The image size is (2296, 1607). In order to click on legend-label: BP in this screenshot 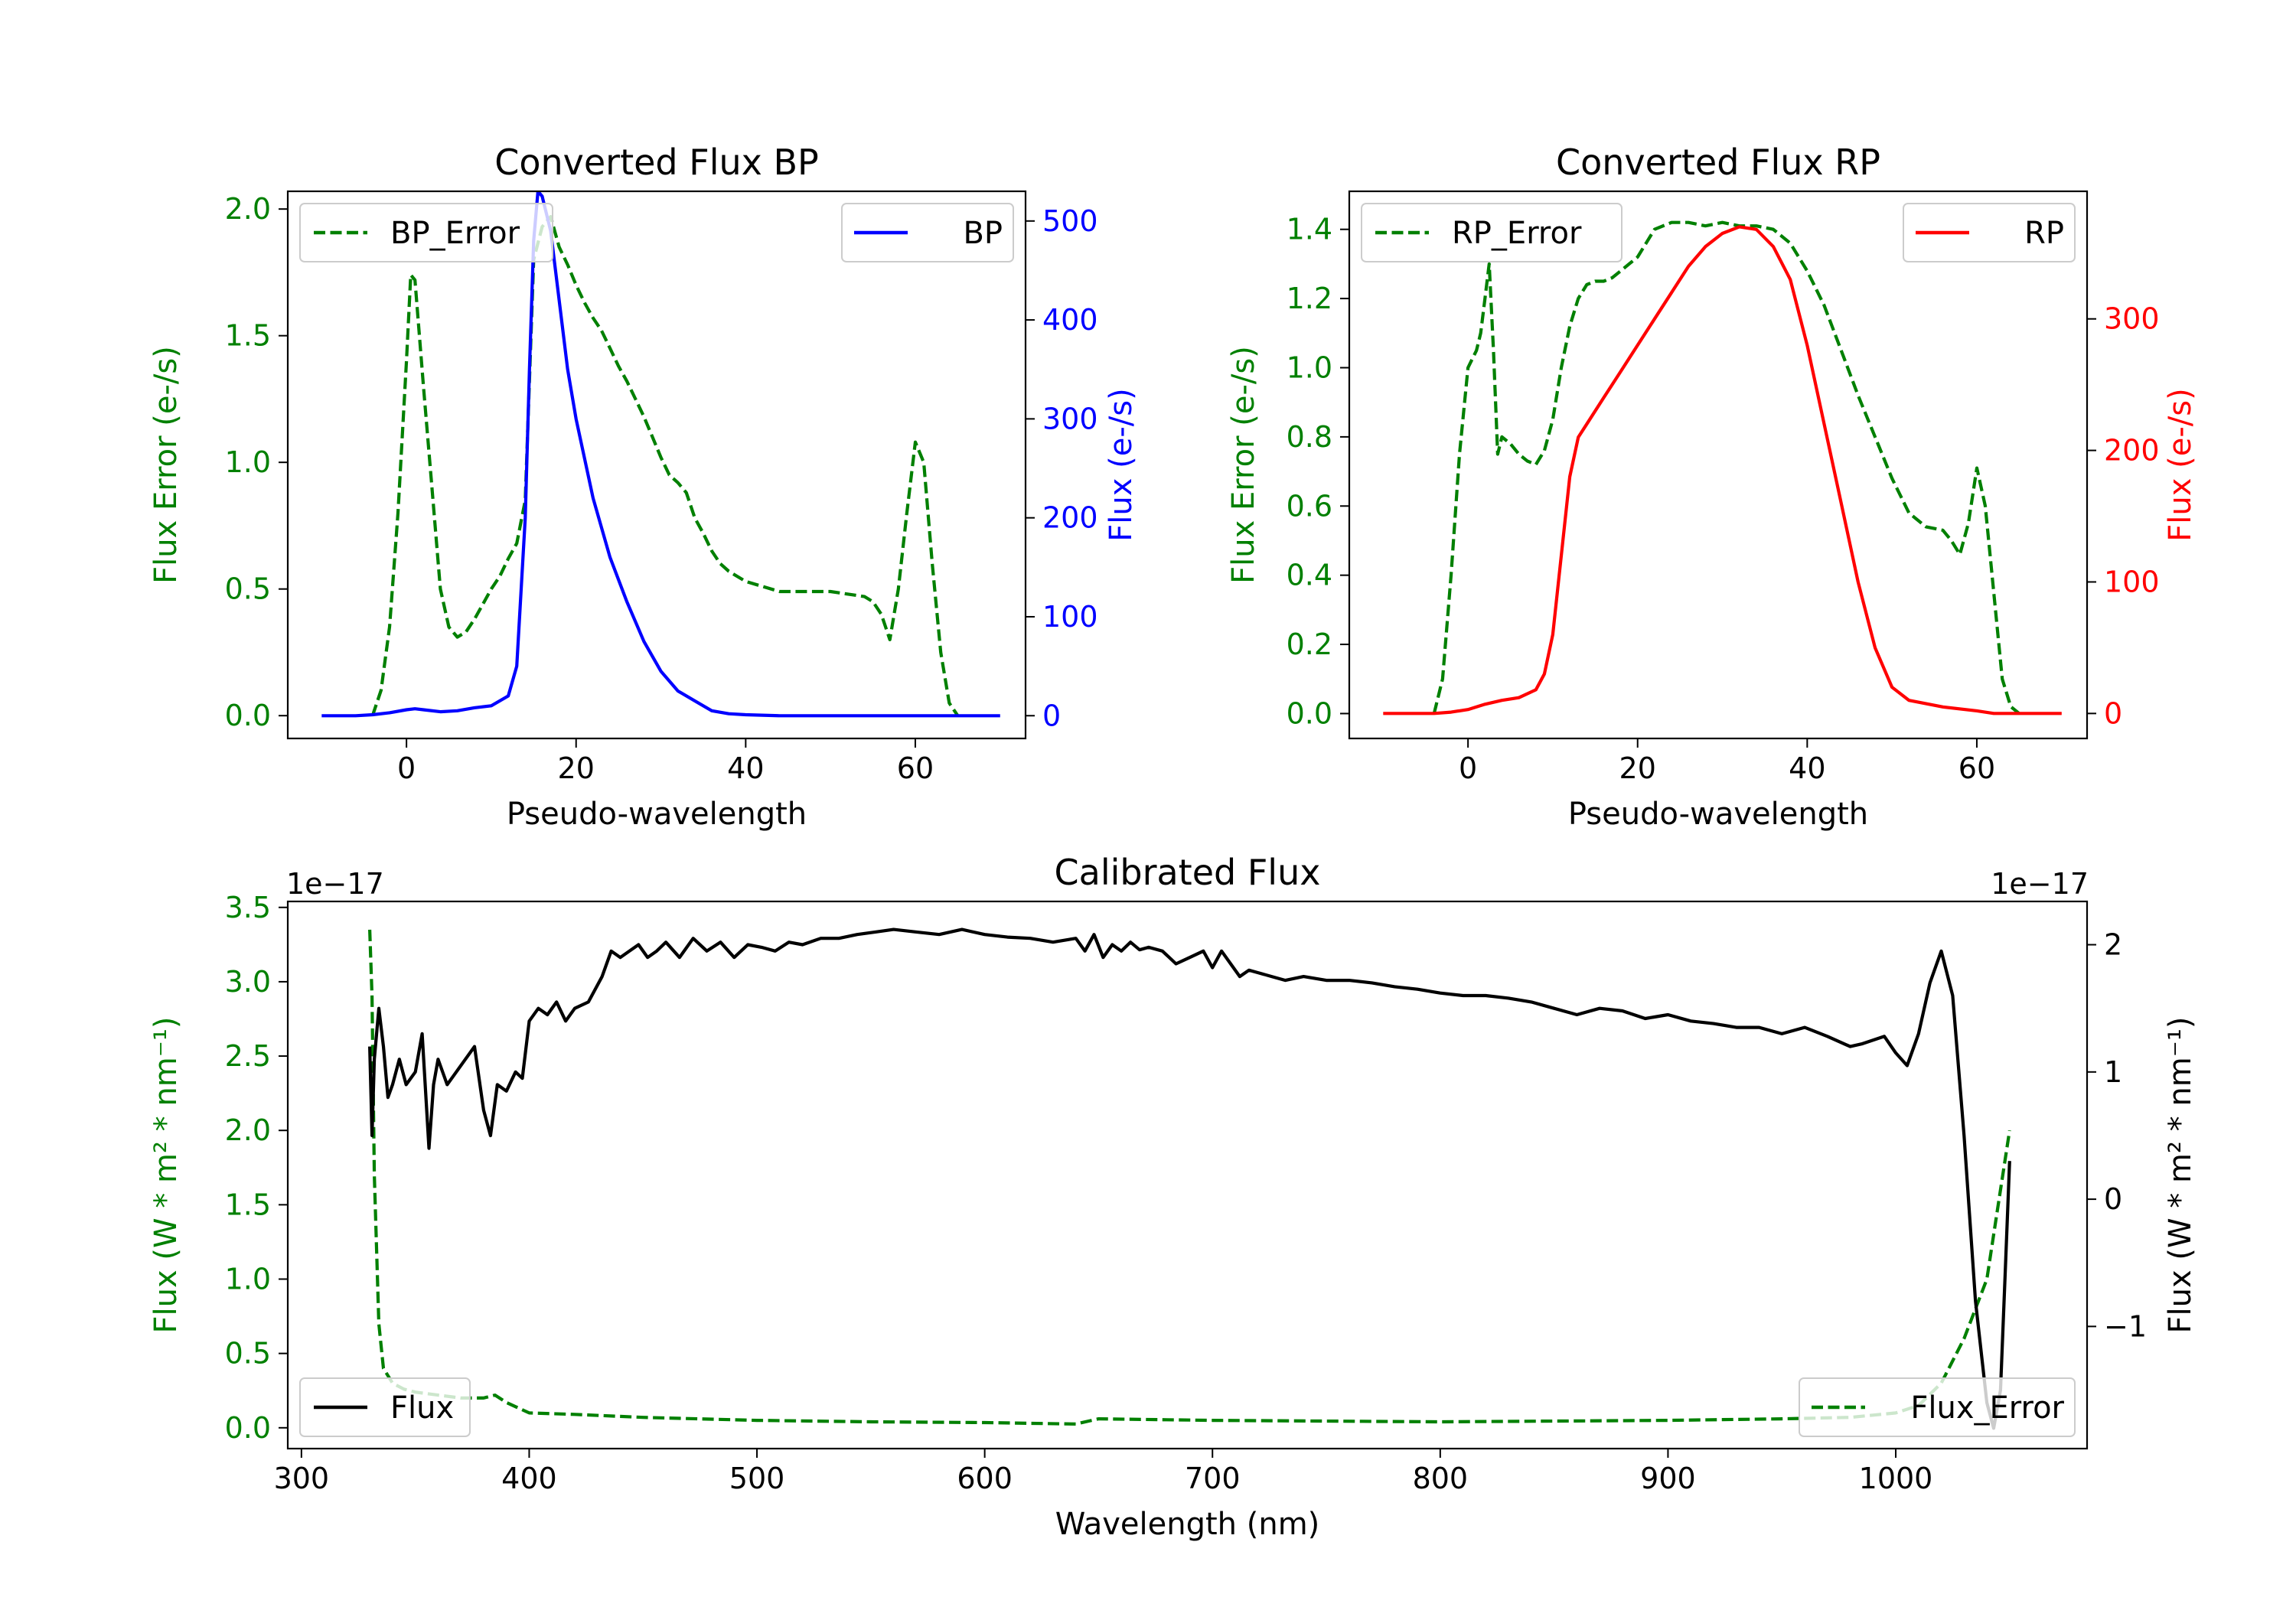, I will do `click(983, 234)`.